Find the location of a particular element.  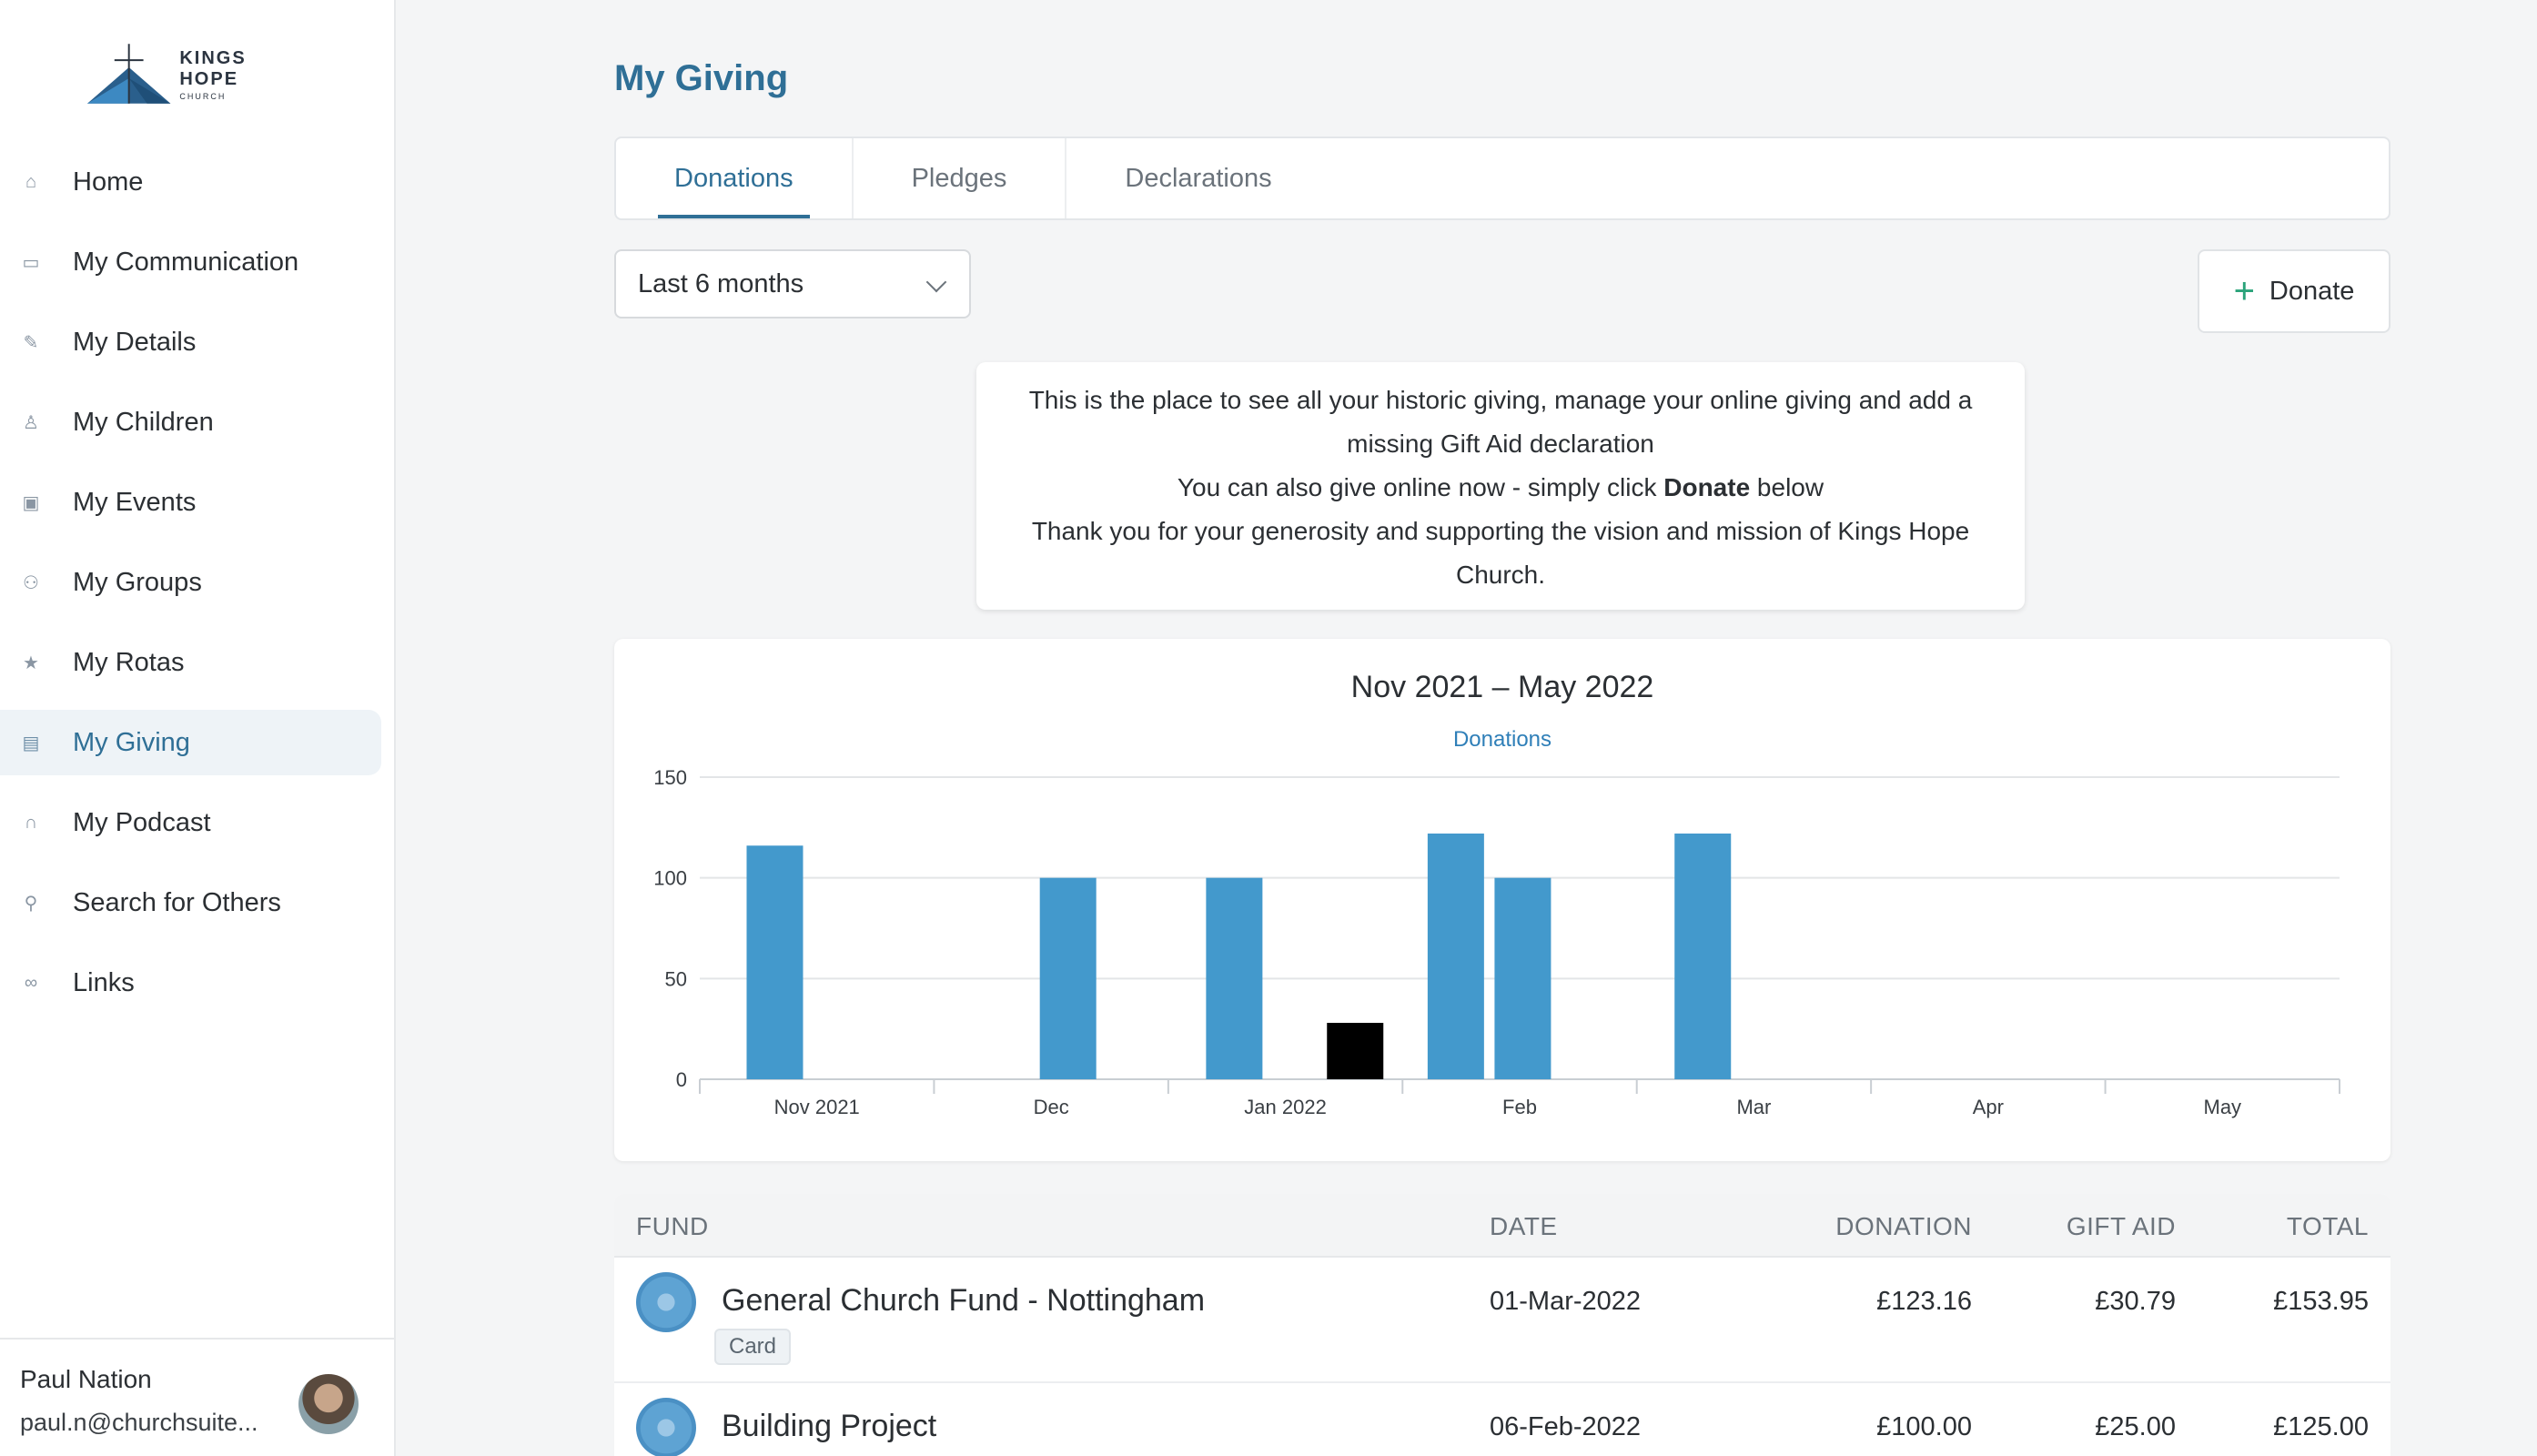

logo-text: KINGS HOPE is located at coordinates (213, 69).